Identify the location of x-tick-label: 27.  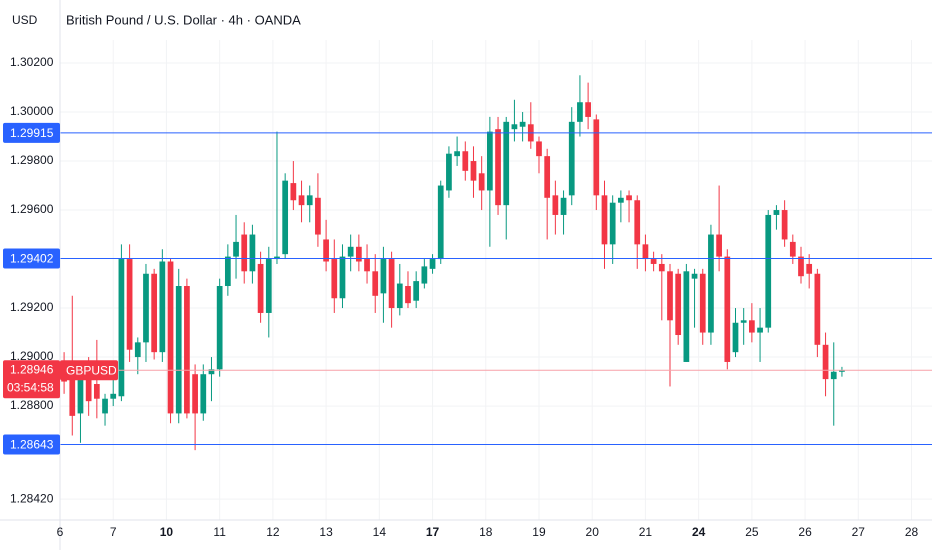
(859, 532).